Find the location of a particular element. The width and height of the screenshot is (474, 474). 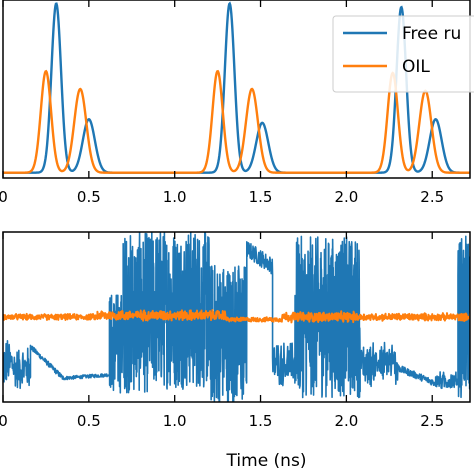

legend-box is located at coordinates (403, 54).